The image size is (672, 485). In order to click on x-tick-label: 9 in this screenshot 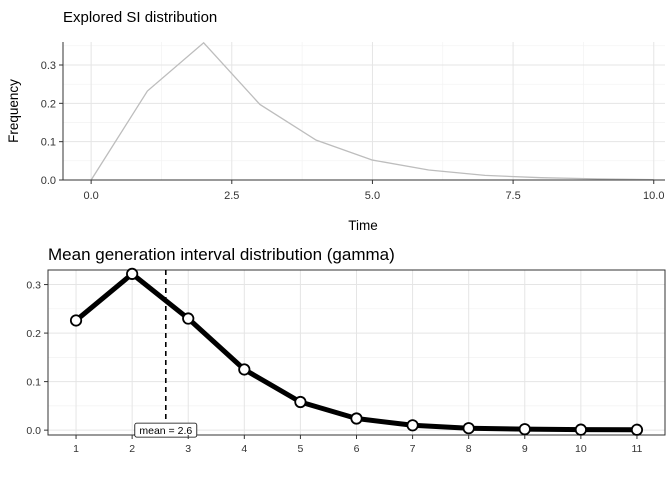, I will do `click(525, 449)`.